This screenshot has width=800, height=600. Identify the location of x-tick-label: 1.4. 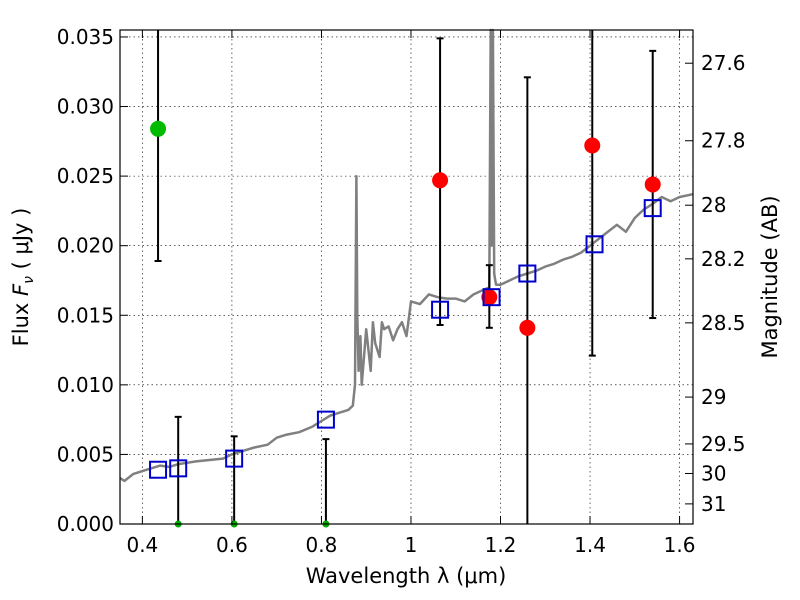
(590, 545).